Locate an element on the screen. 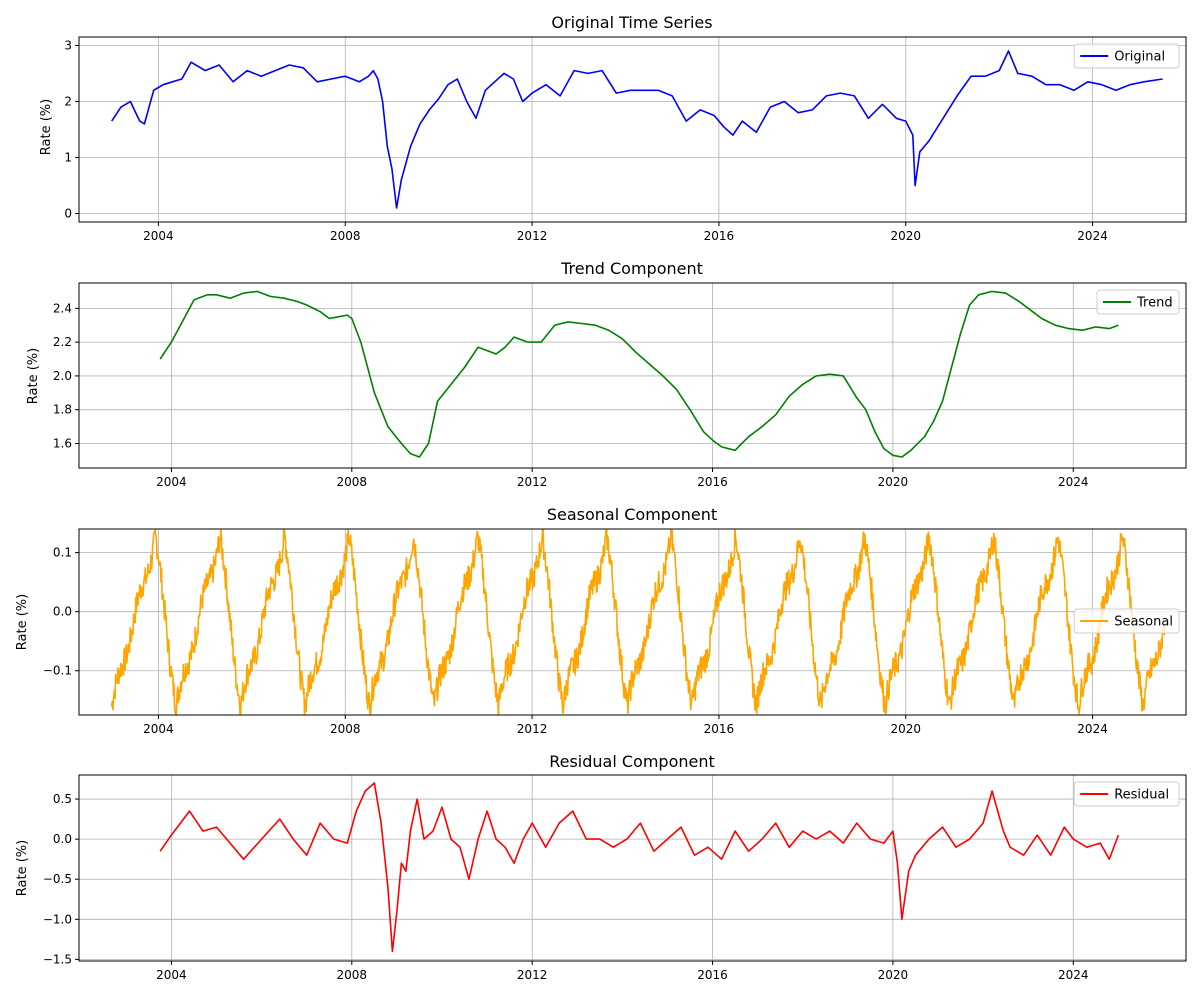 The image size is (1200, 1000). series-line-residual is located at coordinates (639, 867).